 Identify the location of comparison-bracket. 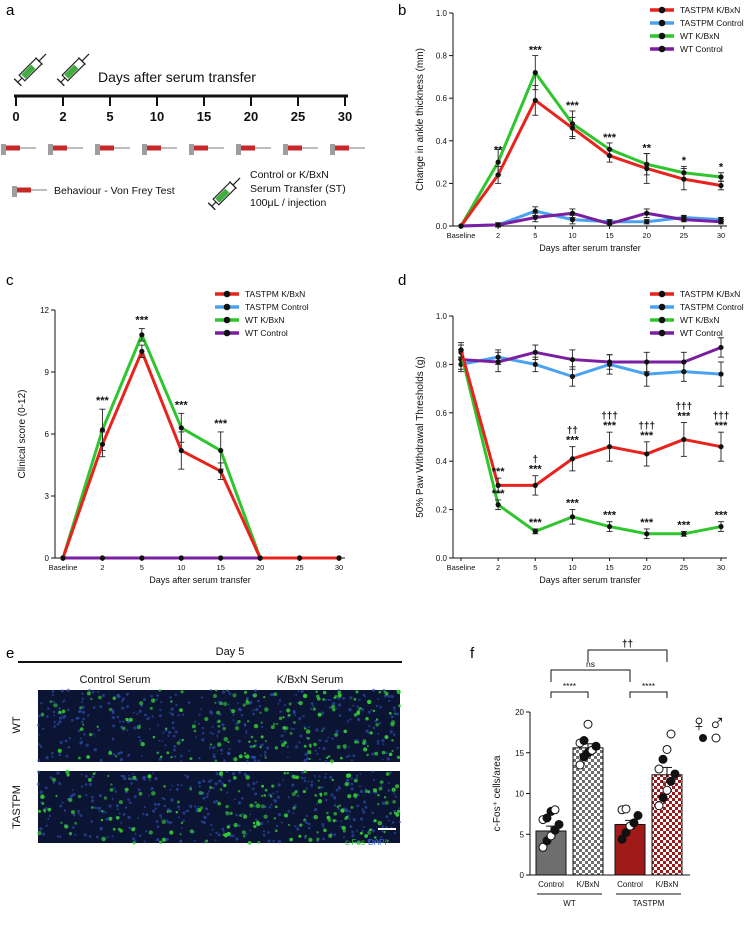
(569, 694).